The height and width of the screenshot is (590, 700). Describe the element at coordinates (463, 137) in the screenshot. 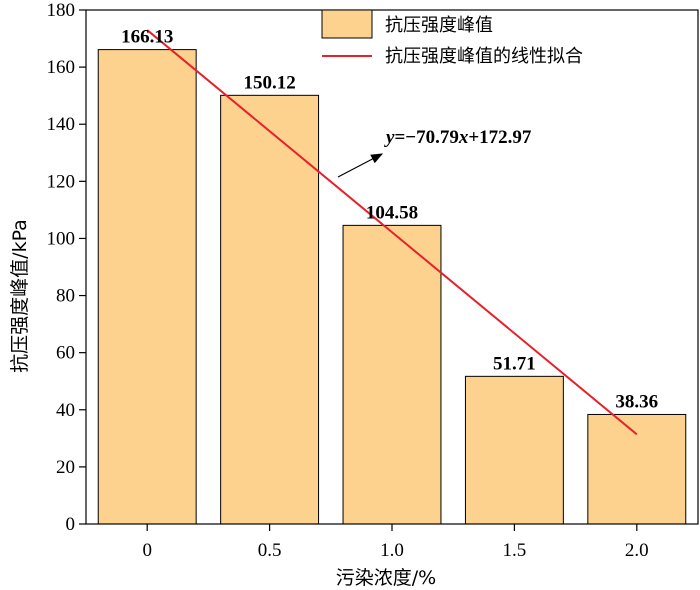

I see `eq-x: x` at that location.